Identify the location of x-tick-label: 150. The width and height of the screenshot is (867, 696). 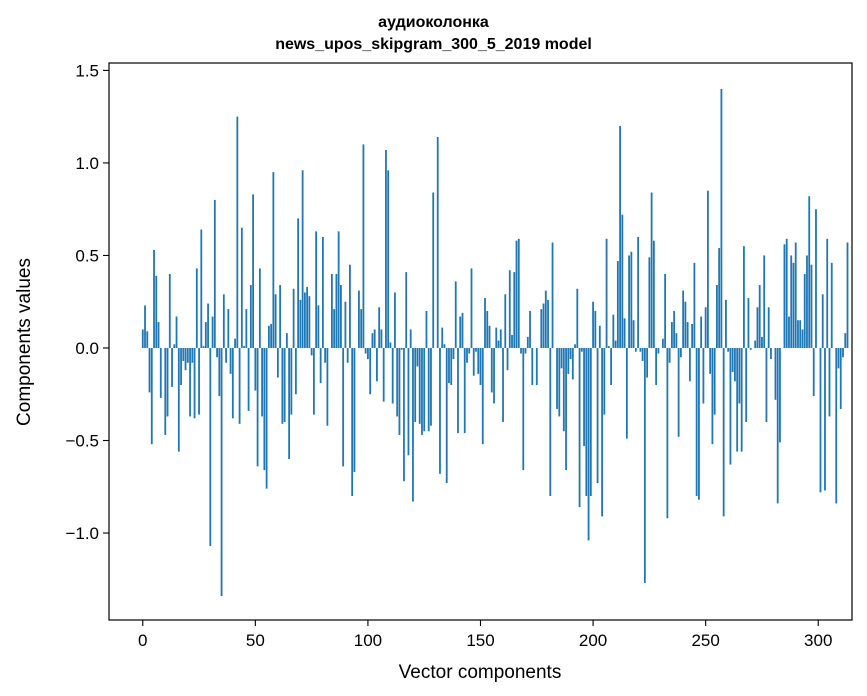
(480, 640).